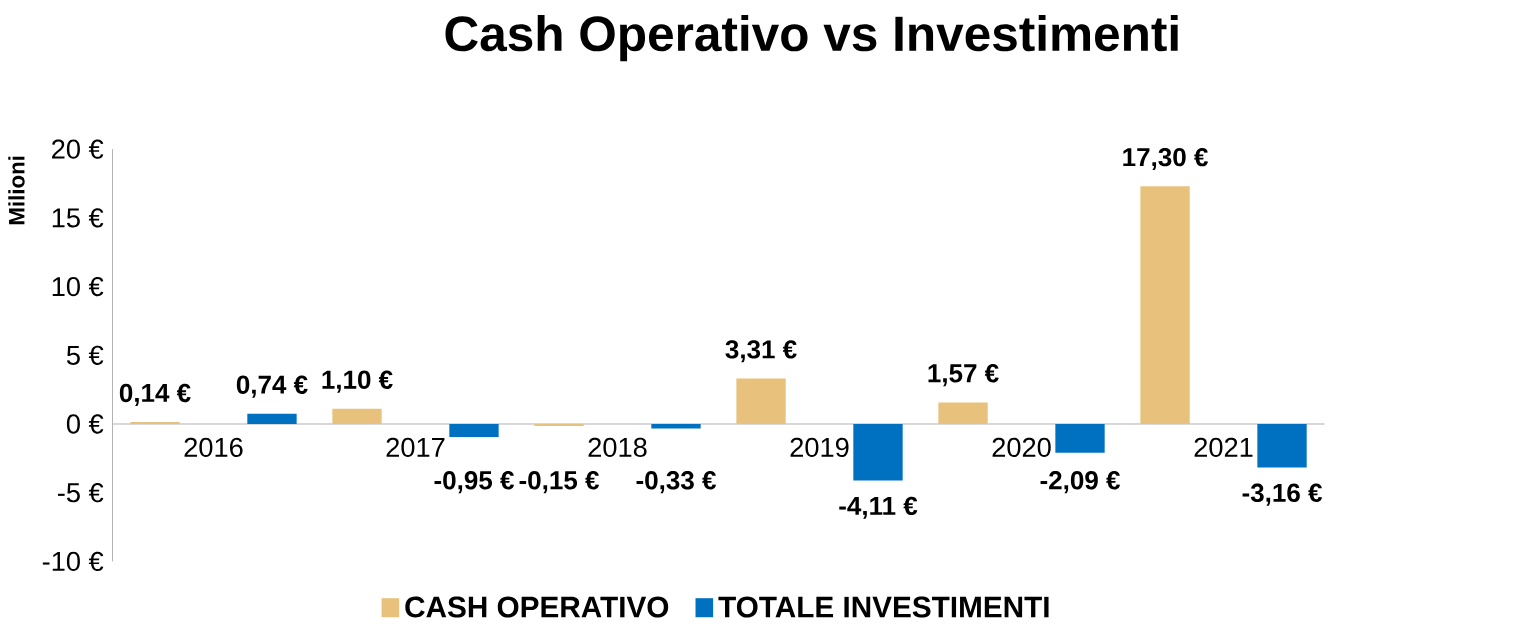 The width and height of the screenshot is (1517, 631). I want to click on legend-label: CASH OPERATIVO, so click(537, 607).